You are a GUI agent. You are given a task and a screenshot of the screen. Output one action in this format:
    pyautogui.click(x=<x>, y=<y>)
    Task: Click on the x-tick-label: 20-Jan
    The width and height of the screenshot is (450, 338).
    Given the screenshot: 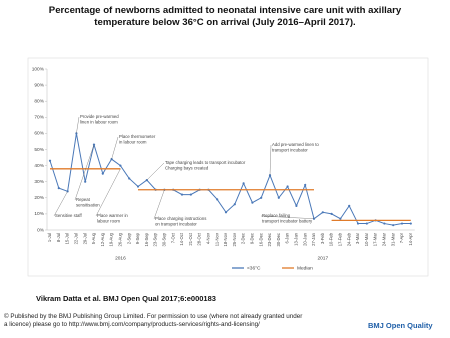 What is the action you would take?
    pyautogui.click(x=304, y=238)
    